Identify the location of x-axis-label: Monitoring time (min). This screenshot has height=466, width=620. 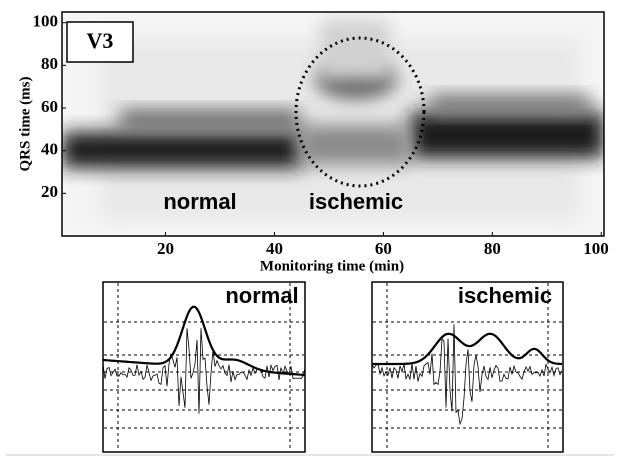
(332, 266).